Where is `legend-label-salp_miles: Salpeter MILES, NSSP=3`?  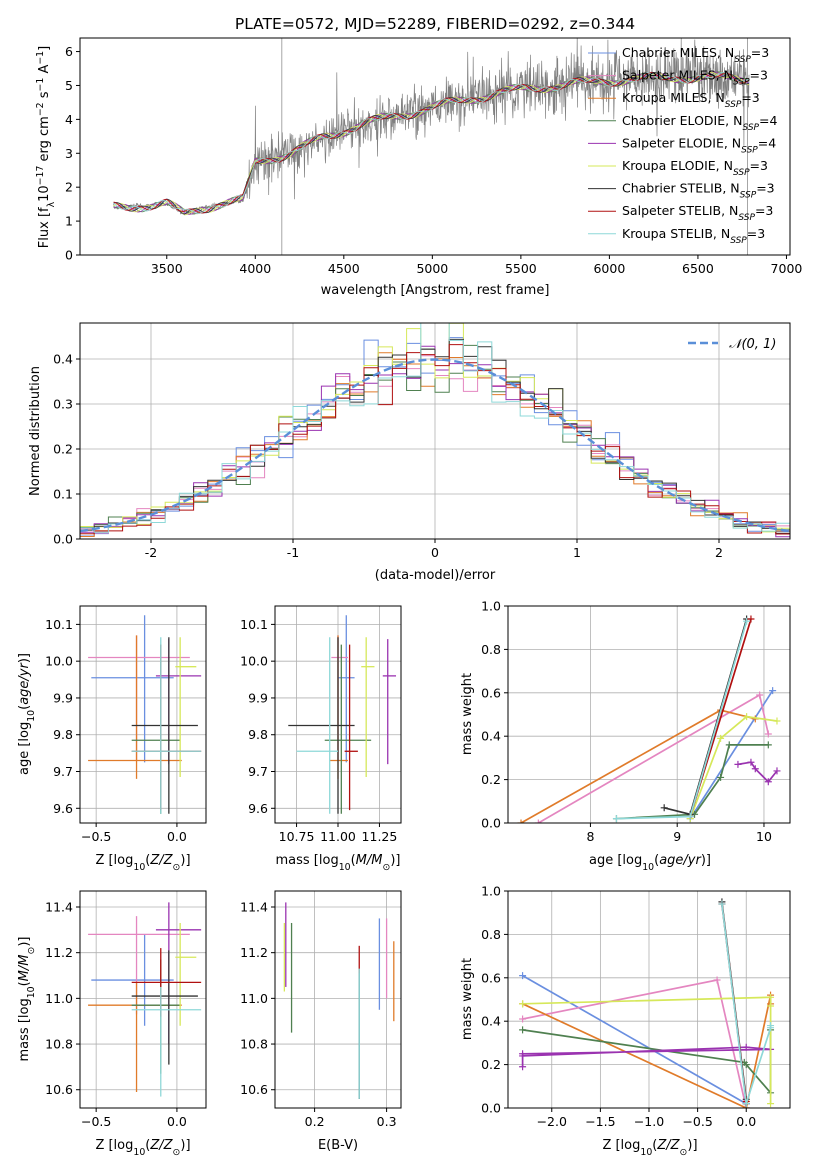 legend-label-salp_miles: Salpeter MILES, NSSP=3 is located at coordinates (695, 78).